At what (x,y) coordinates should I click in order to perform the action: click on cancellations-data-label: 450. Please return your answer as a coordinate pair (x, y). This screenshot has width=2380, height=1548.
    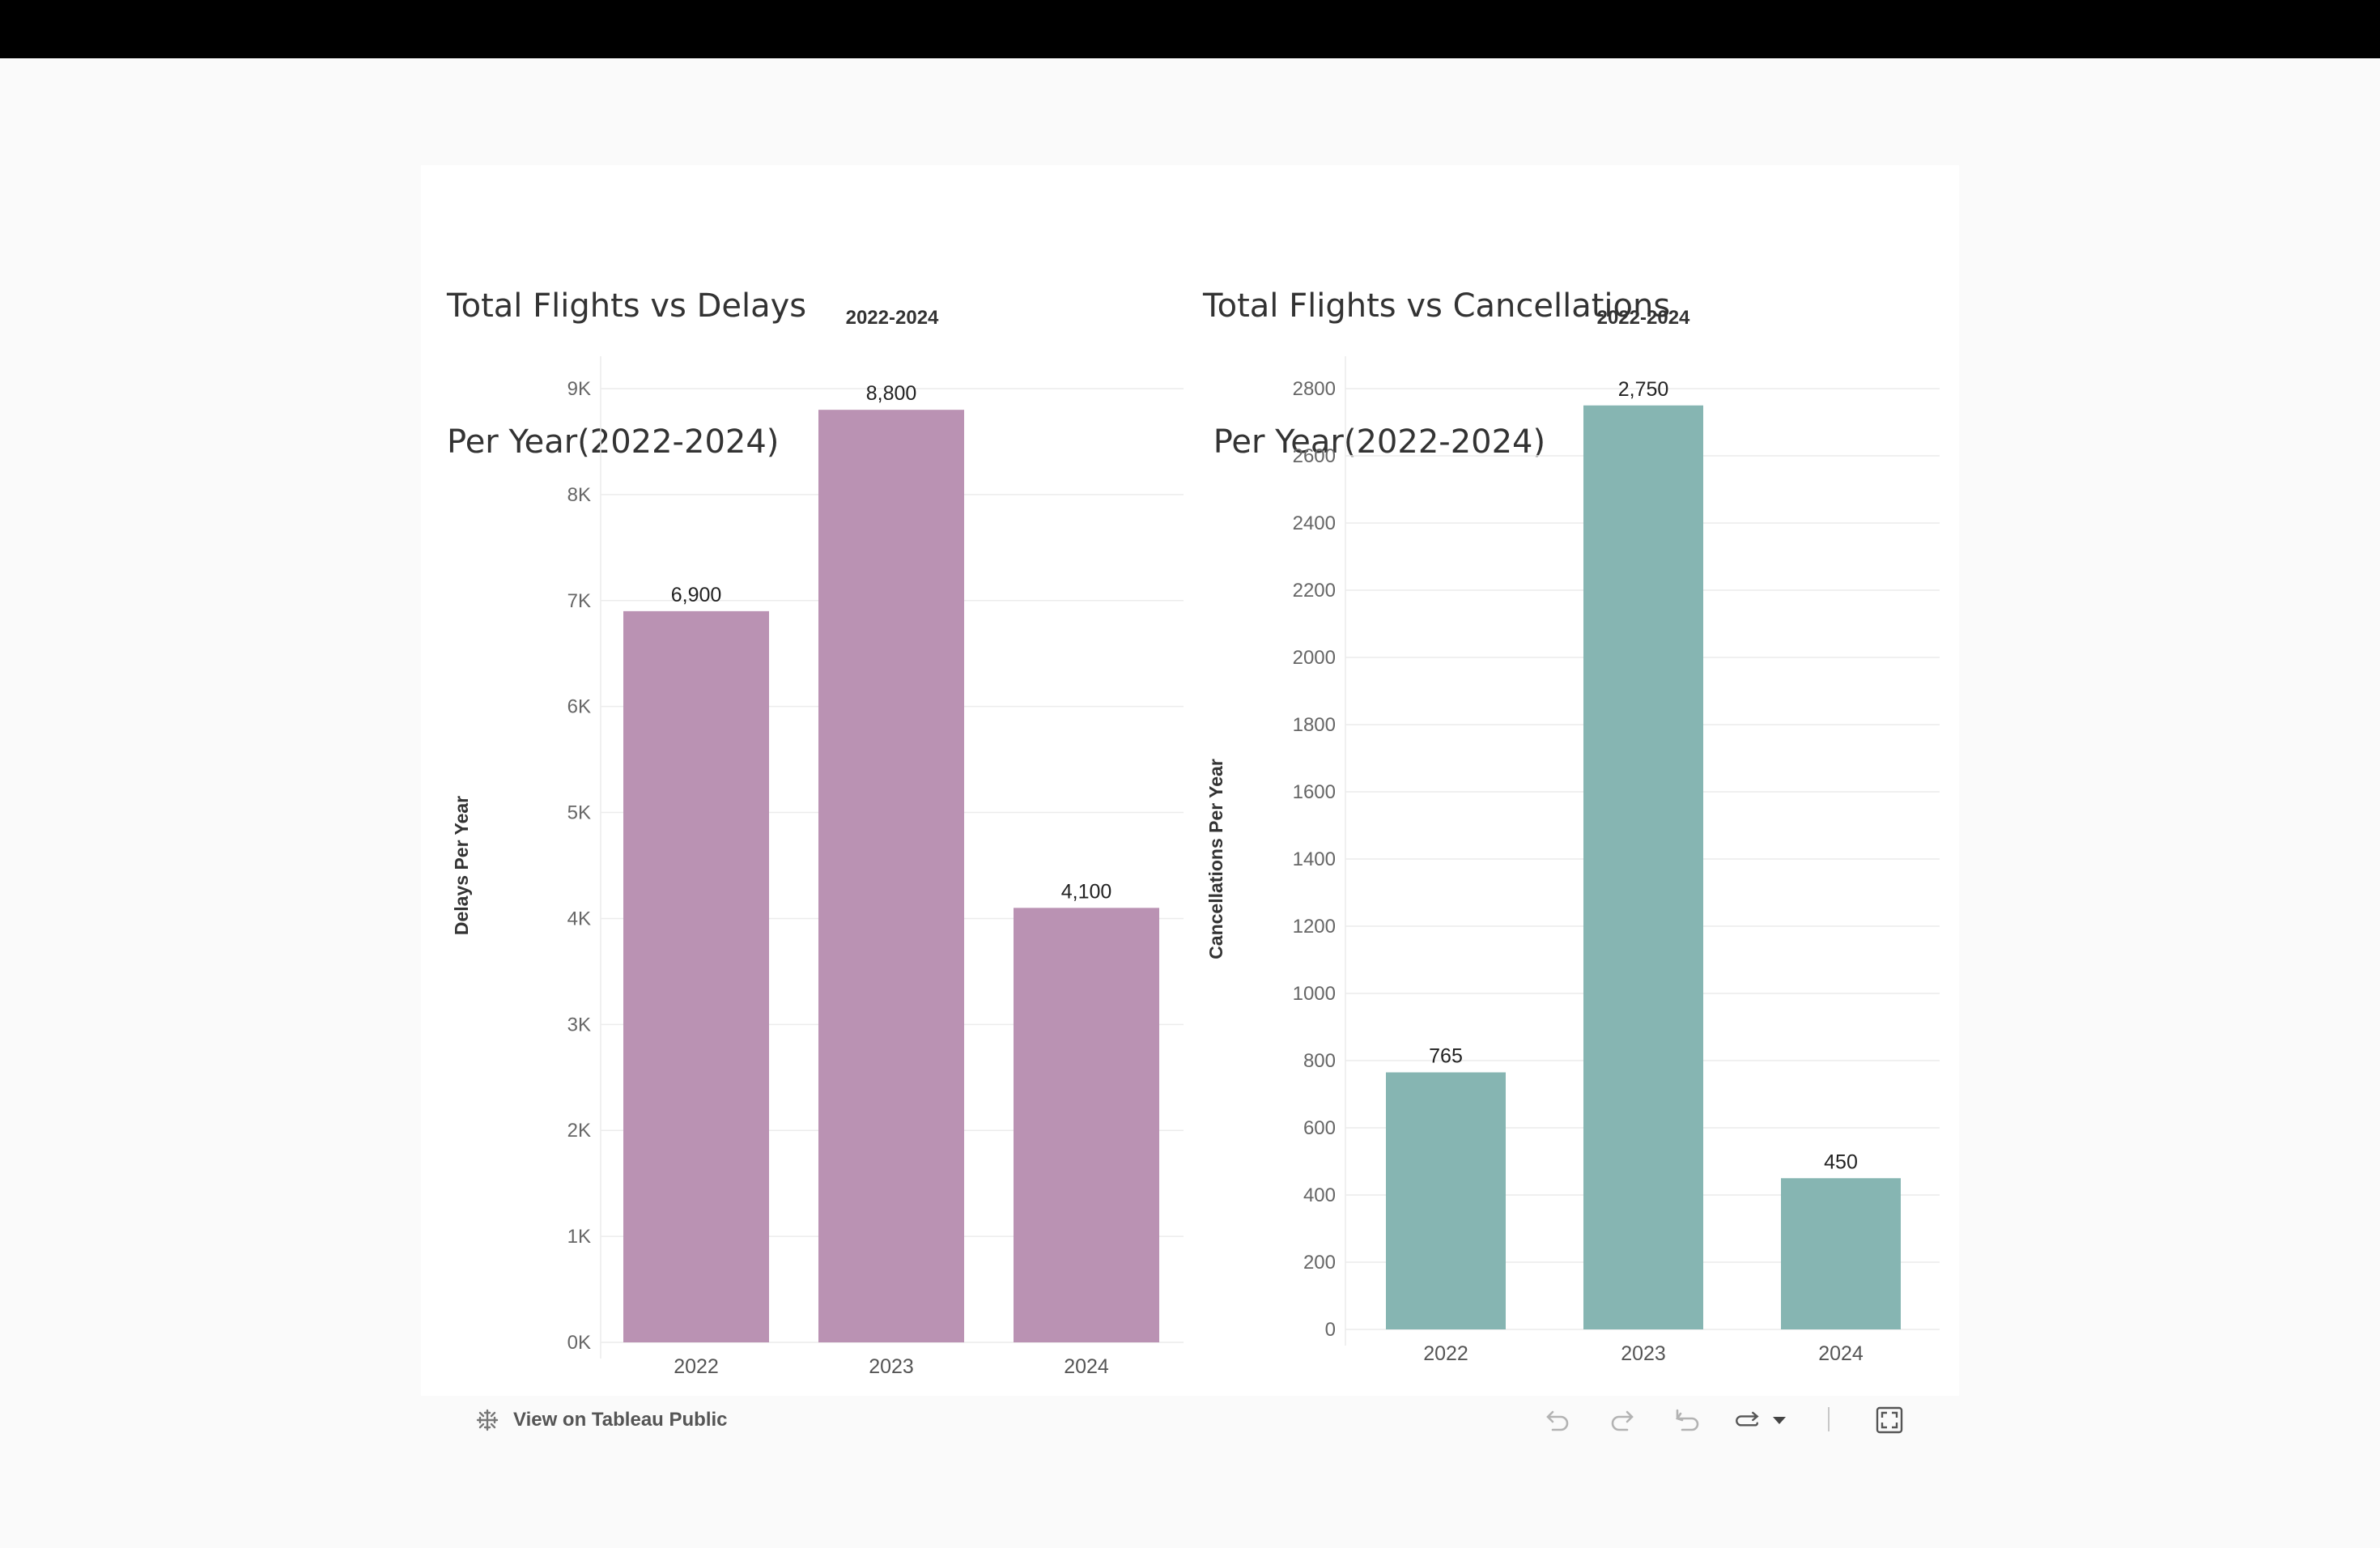
    Looking at the image, I should click on (1841, 1162).